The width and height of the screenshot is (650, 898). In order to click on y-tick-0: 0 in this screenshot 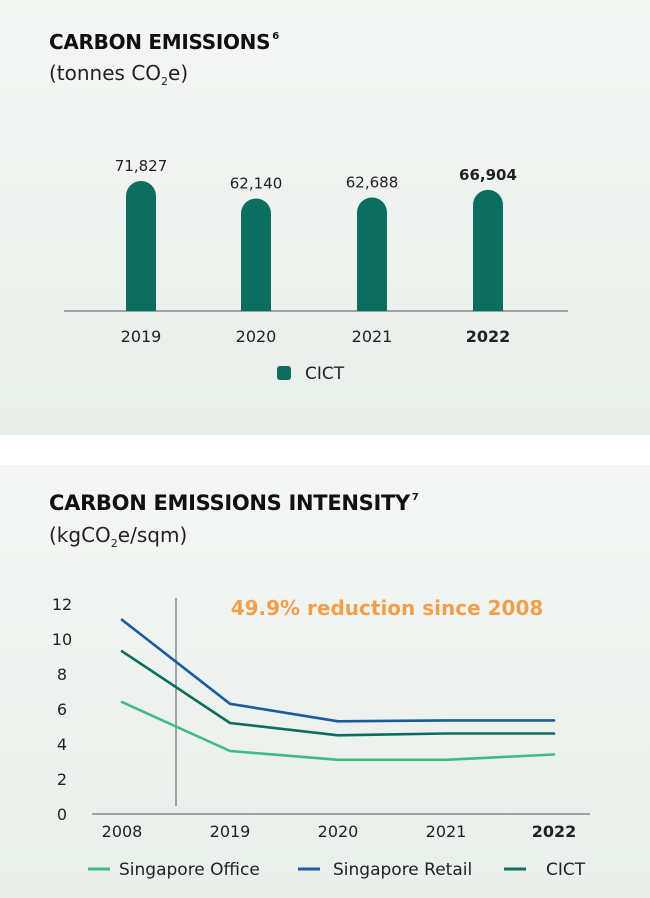, I will do `click(62, 814)`.